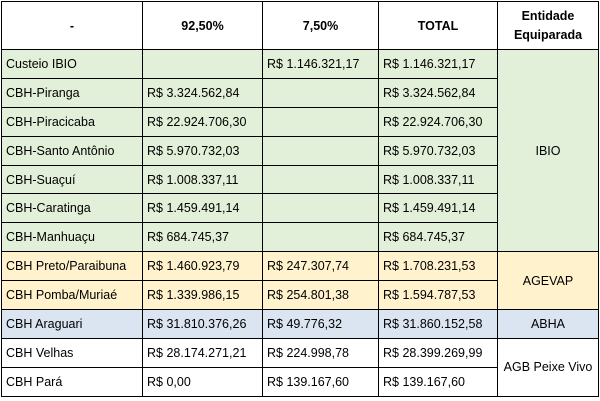 This screenshot has height=401, width=600. Describe the element at coordinates (202, 266) in the screenshot. I see `value-92: R$ 1.460.923,79` at that location.